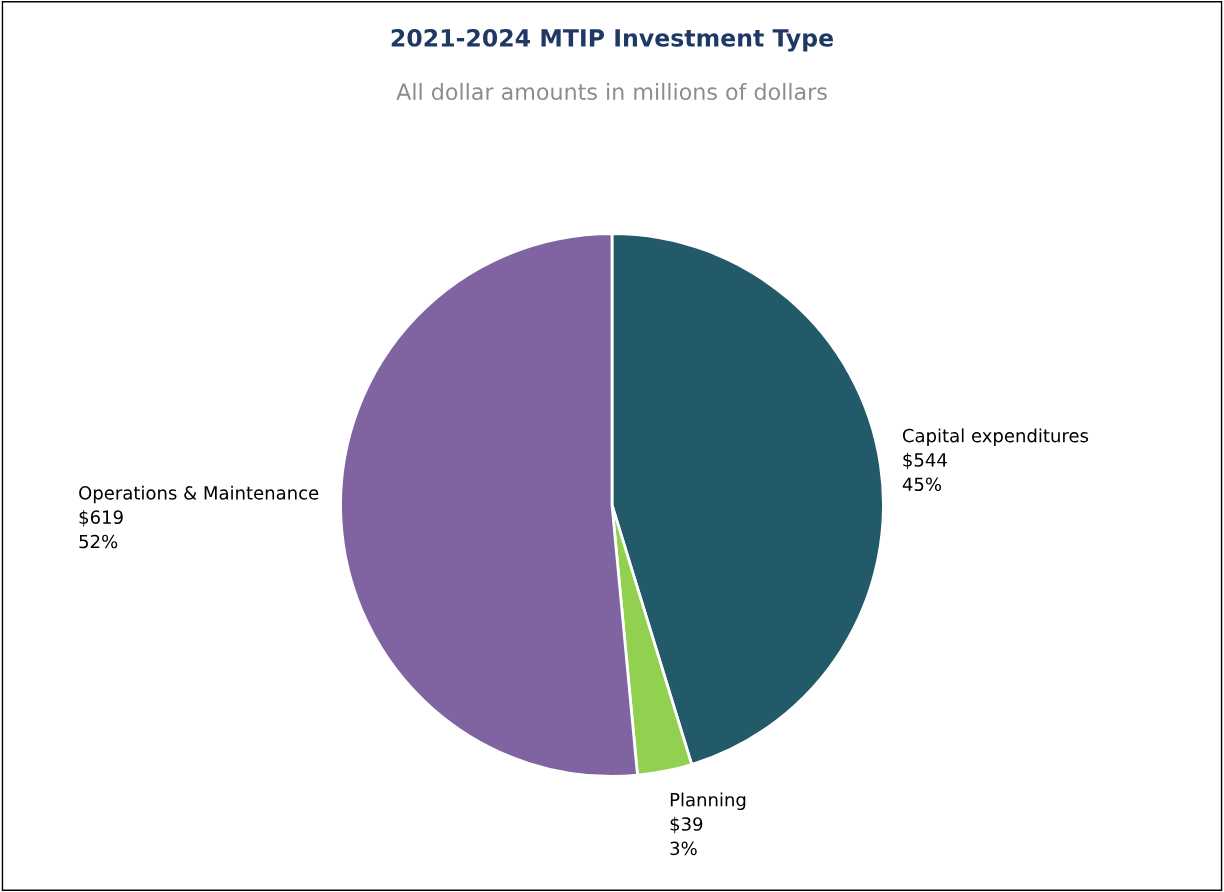 Image resolution: width=1224 pixels, height=892 pixels. What do you see at coordinates (995, 437) in the screenshot?
I see `slice-label: Capital expenditures` at bounding box center [995, 437].